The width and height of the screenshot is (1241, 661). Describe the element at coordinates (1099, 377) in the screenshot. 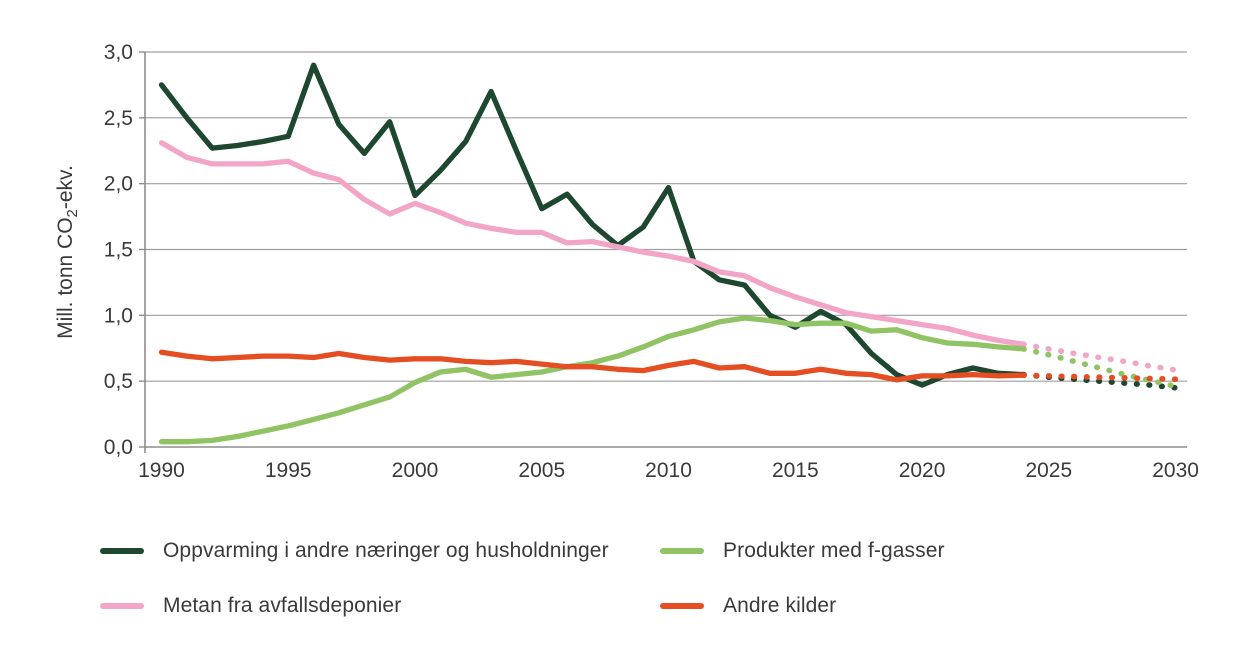

I see `series-projection-andre-kilder` at that location.